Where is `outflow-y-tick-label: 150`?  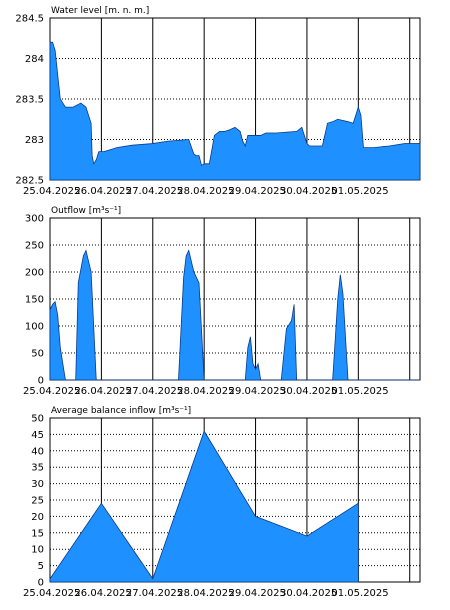 outflow-y-tick-label: 150 is located at coordinates (34, 300).